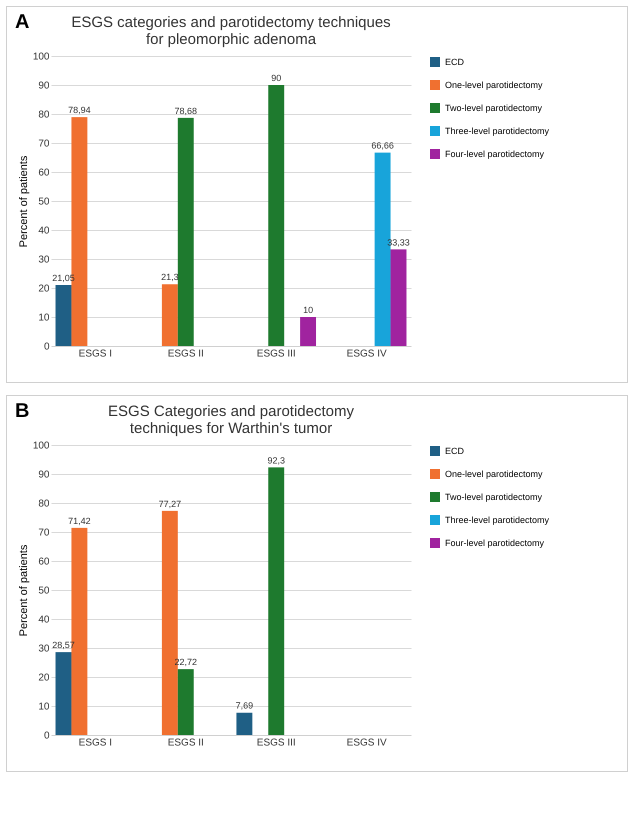 The height and width of the screenshot is (836, 639). Describe the element at coordinates (245, 705) in the screenshot. I see `data-label: 7,69` at that location.